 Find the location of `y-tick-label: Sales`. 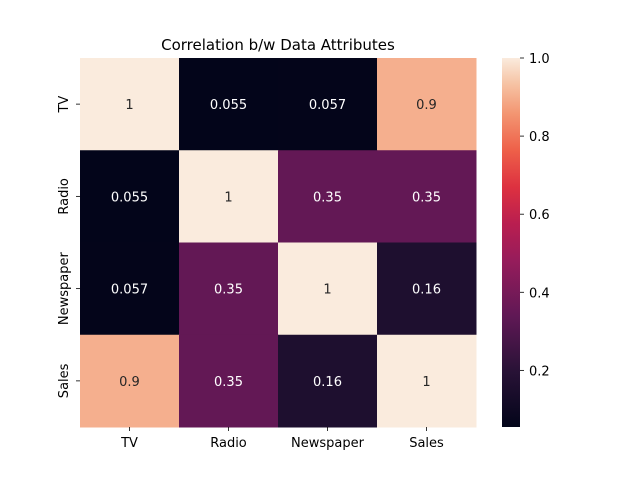

y-tick-label: Sales is located at coordinates (64, 380).